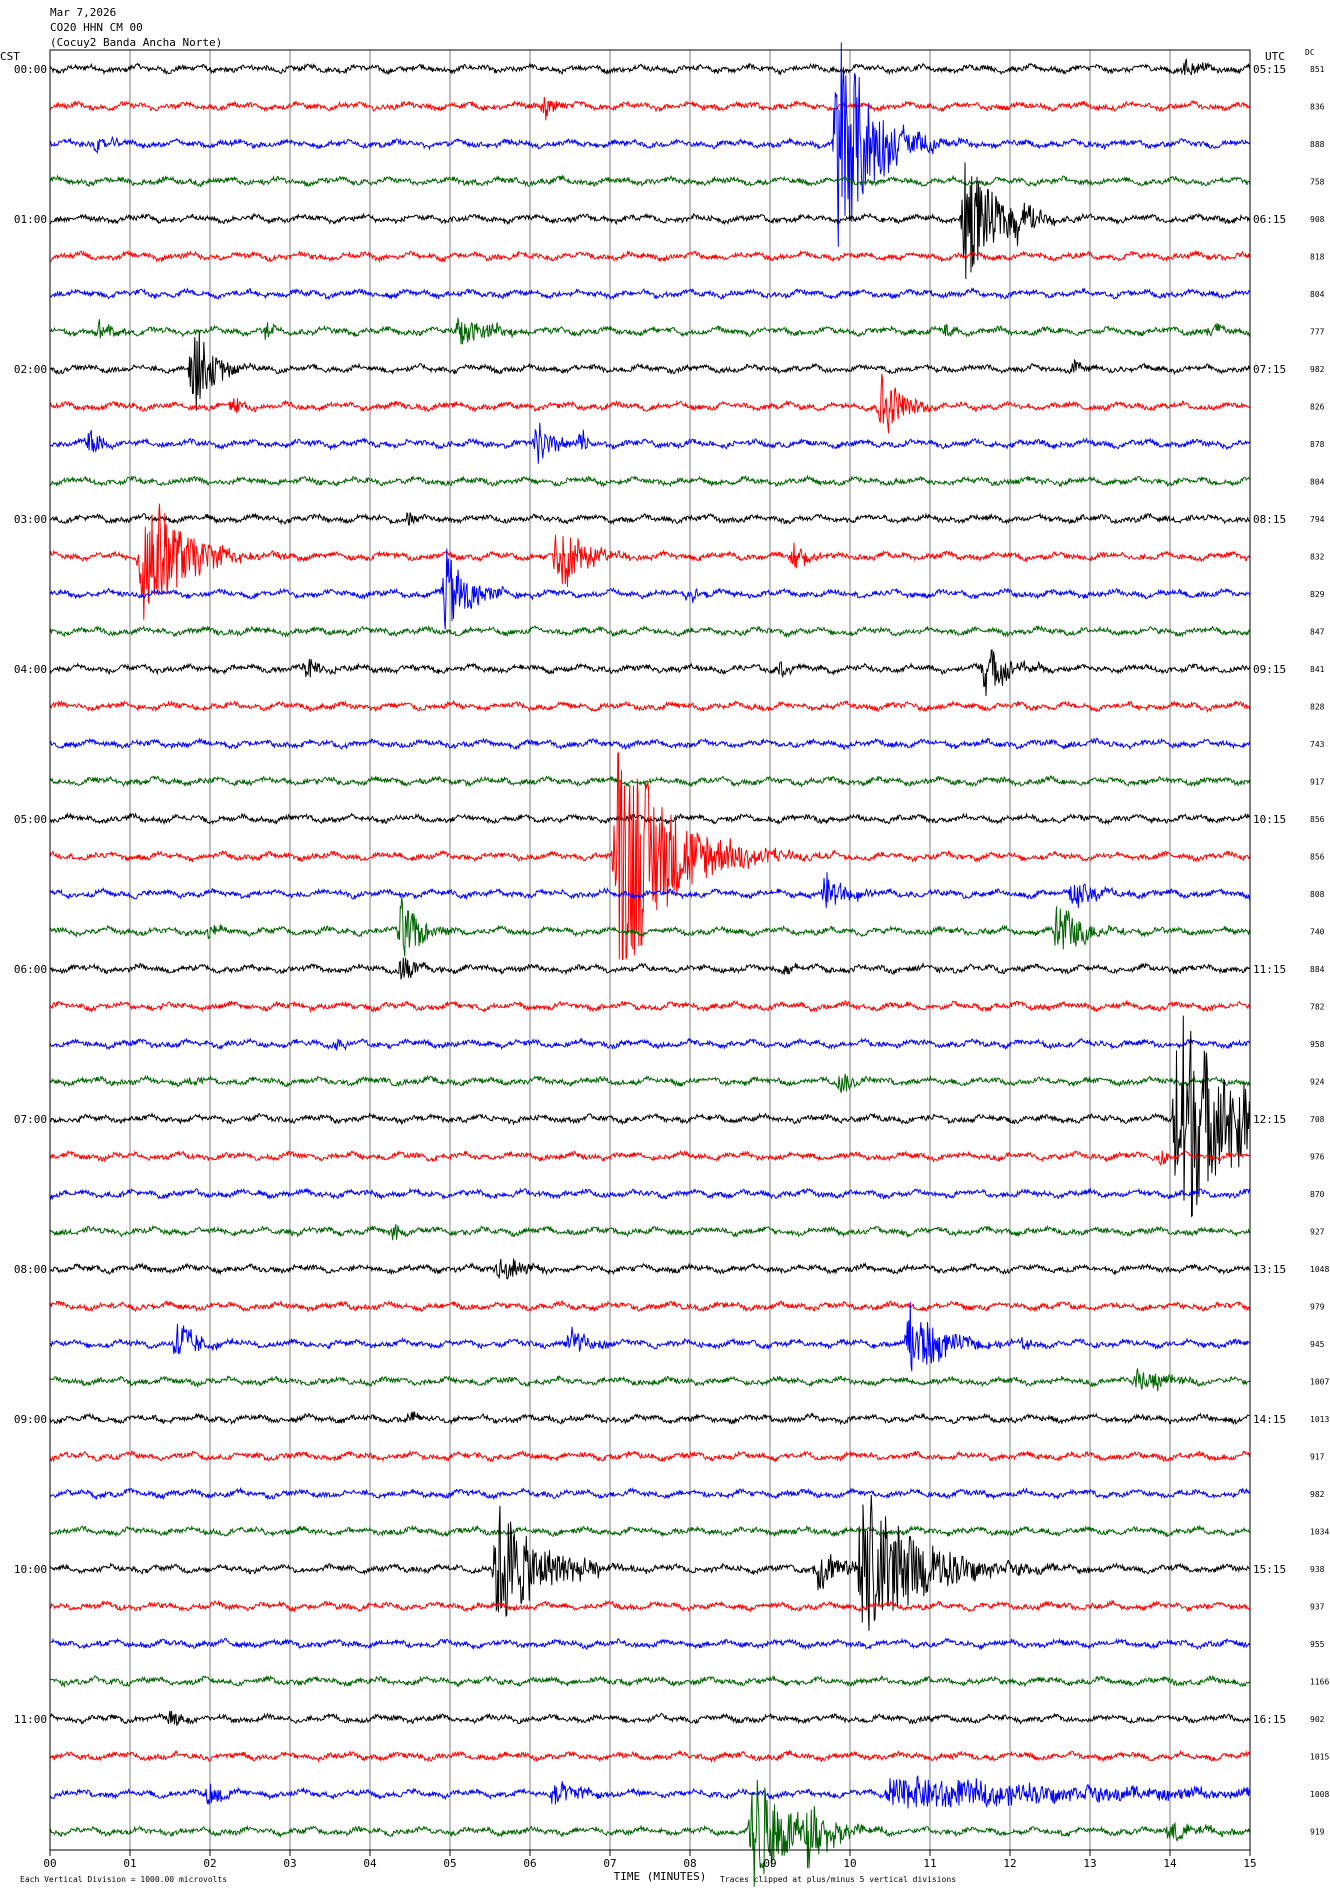  Describe the element at coordinates (1317, 1306) in the screenshot. I see `dc-value: 979` at that location.